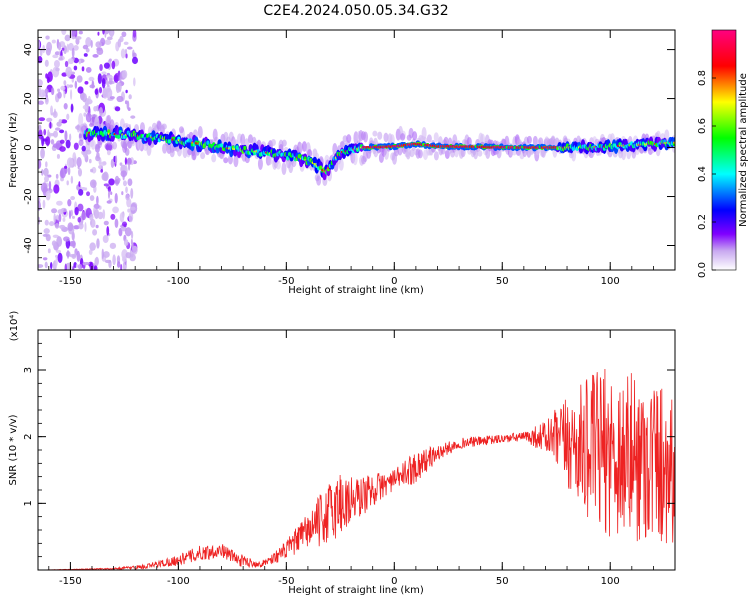 This screenshot has height=600, width=750. I want to click on y-tick-label: 2, so click(28, 436).